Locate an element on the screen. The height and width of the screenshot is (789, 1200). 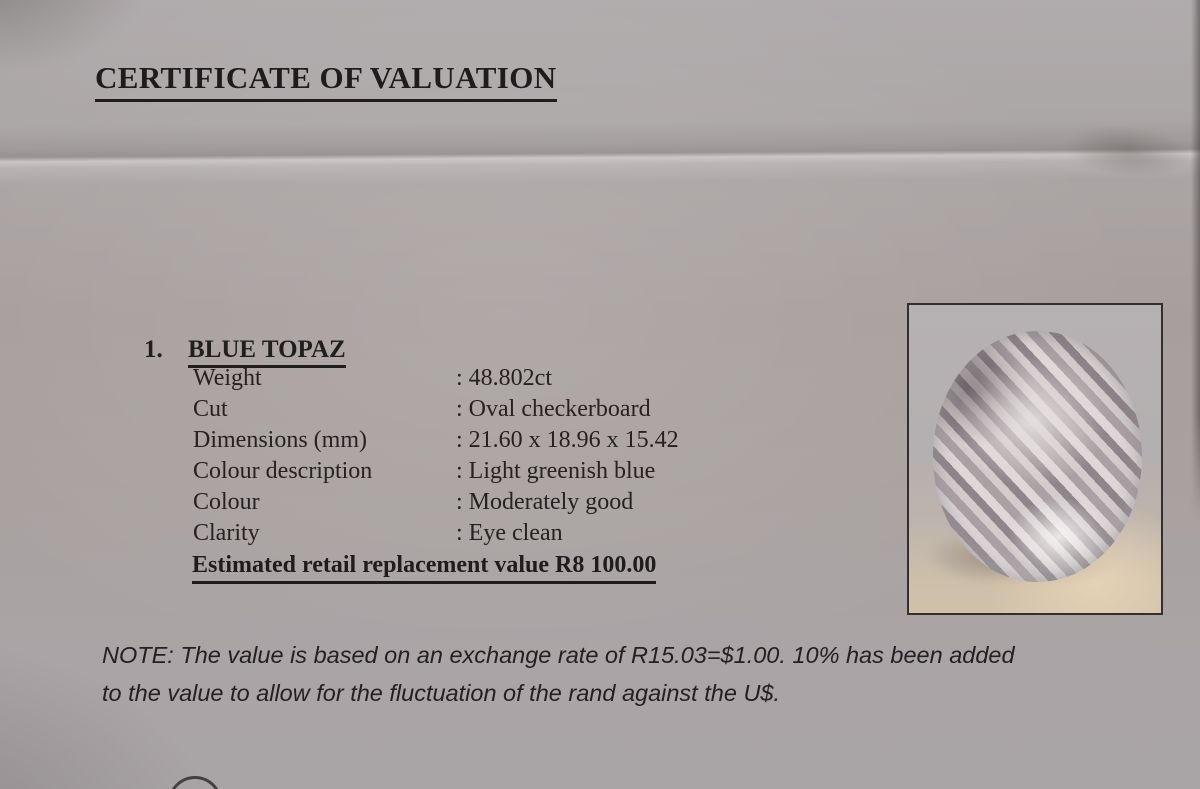
field-value: : 48.802ct is located at coordinates (504, 378).